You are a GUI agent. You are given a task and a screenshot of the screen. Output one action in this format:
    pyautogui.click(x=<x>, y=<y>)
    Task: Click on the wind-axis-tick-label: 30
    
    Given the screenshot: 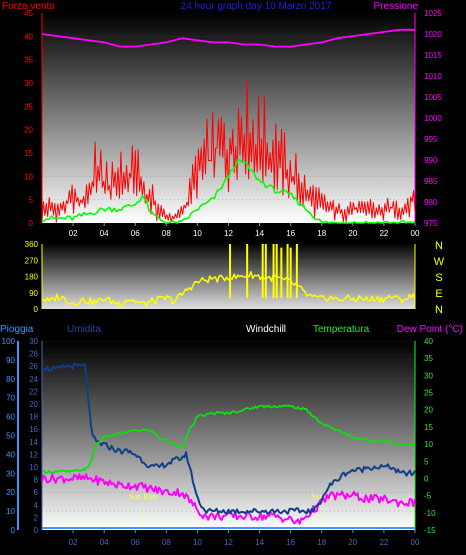 What is the action you would take?
    pyautogui.click(x=28, y=83)
    